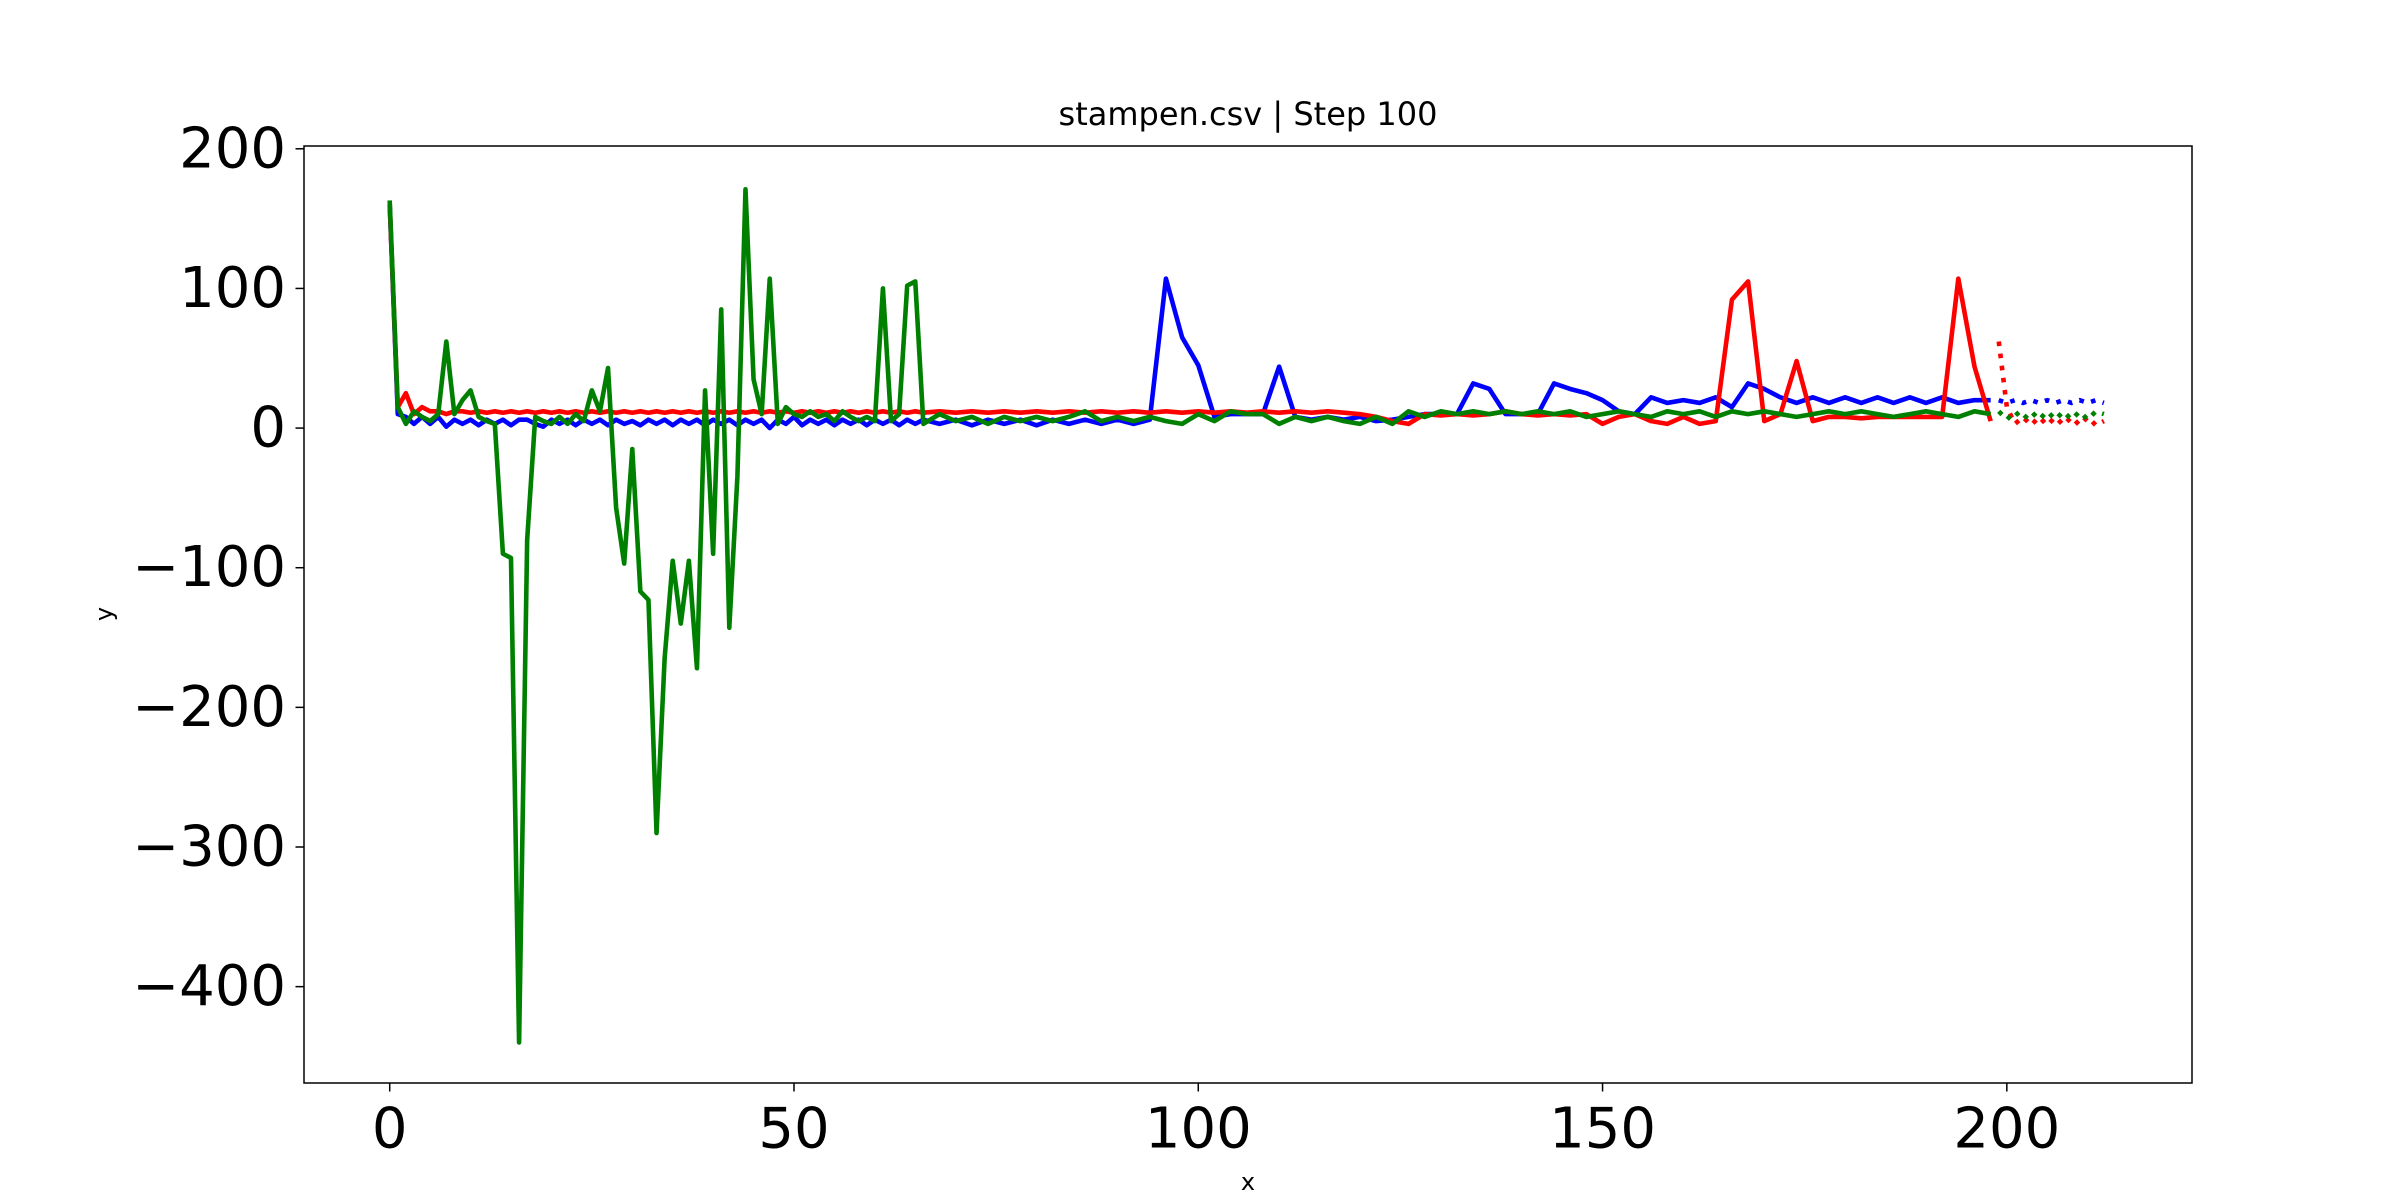 The height and width of the screenshot is (1200, 2400). I want to click on y-tick-label: −100, so click(209, 567).